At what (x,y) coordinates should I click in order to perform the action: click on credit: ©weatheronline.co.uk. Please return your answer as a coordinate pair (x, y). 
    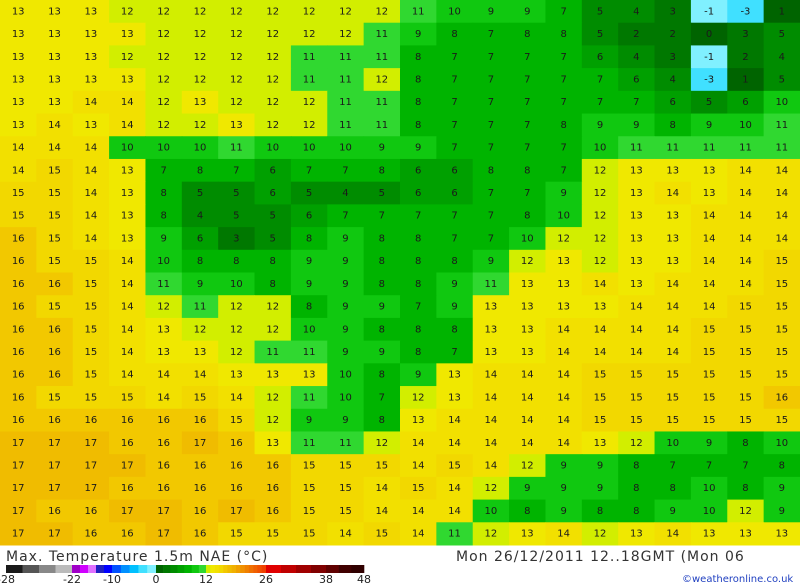
    Looking at the image, I should click on (737, 579).